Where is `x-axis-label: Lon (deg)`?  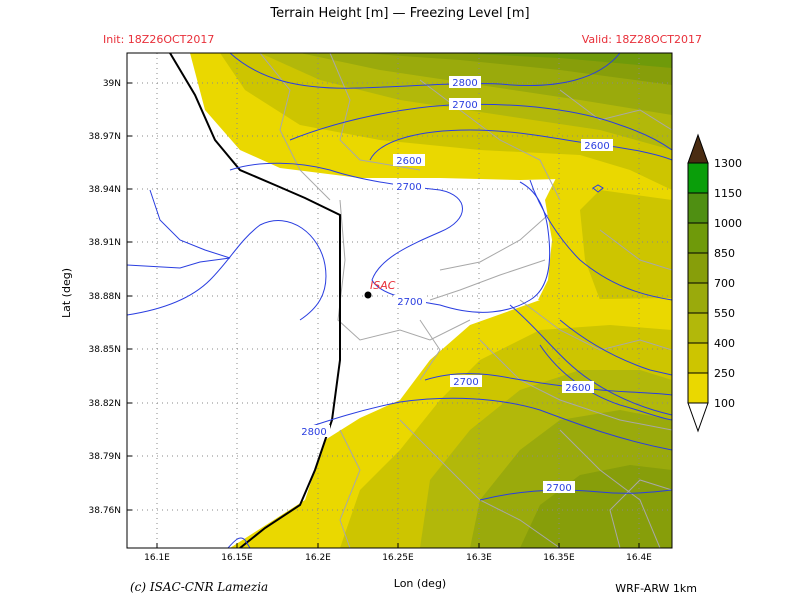 x-axis-label: Lon (deg) is located at coordinates (420, 583).